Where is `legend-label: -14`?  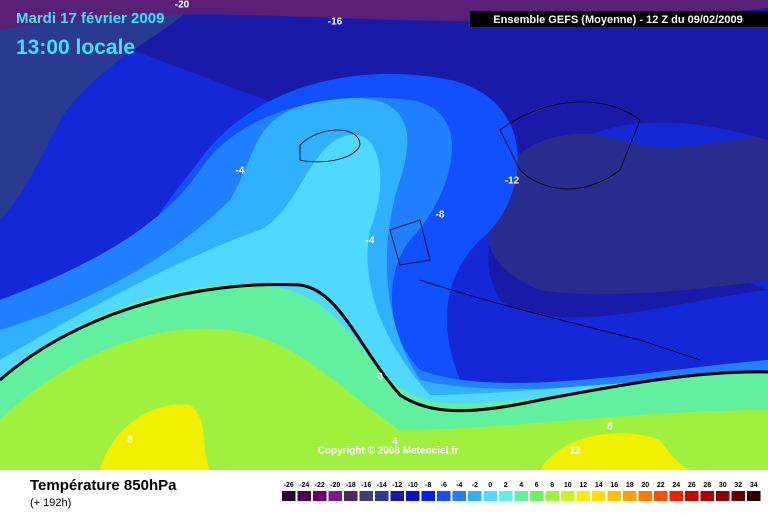 legend-label: -14 is located at coordinates (382, 485).